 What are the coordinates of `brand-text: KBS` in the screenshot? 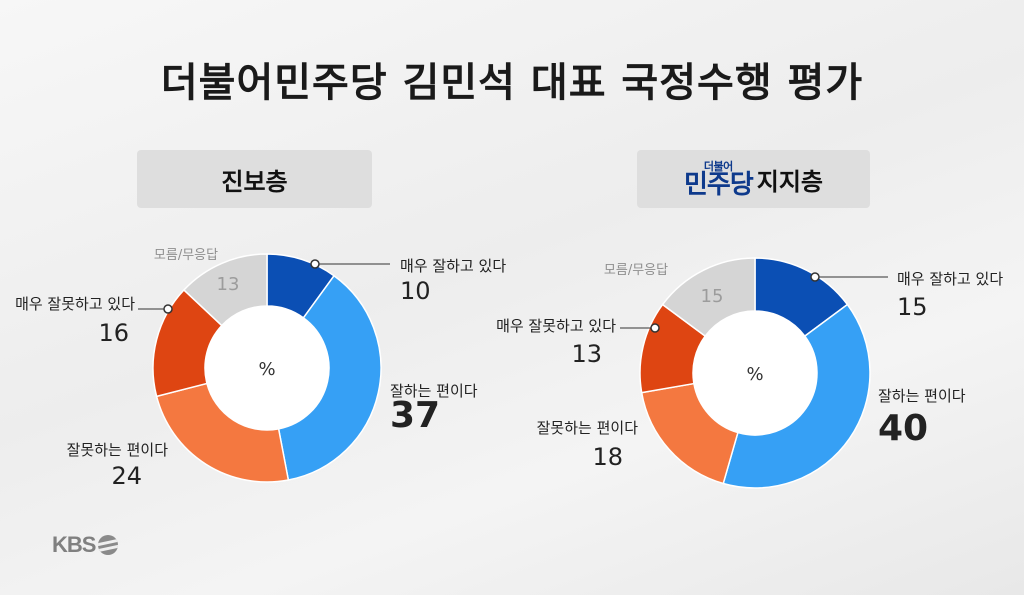 It's located at (74, 544).